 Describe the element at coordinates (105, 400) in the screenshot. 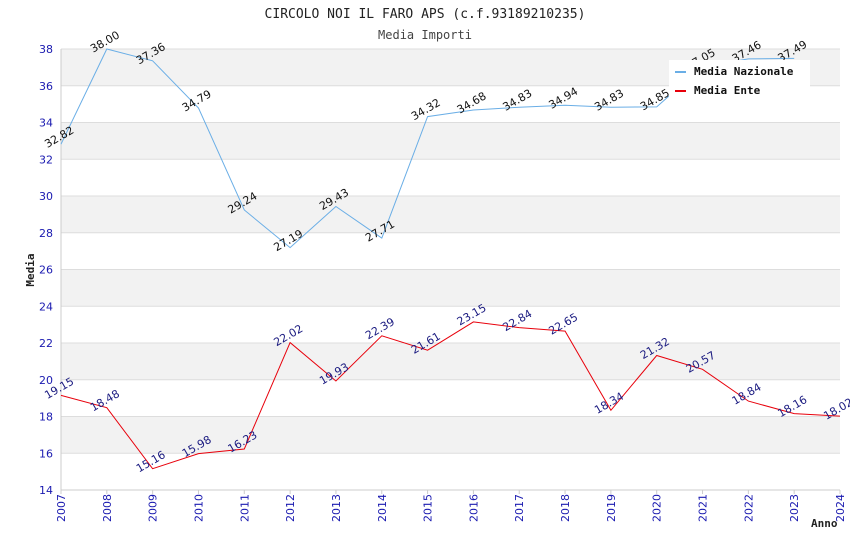

I see `data-label: 18.48` at that location.